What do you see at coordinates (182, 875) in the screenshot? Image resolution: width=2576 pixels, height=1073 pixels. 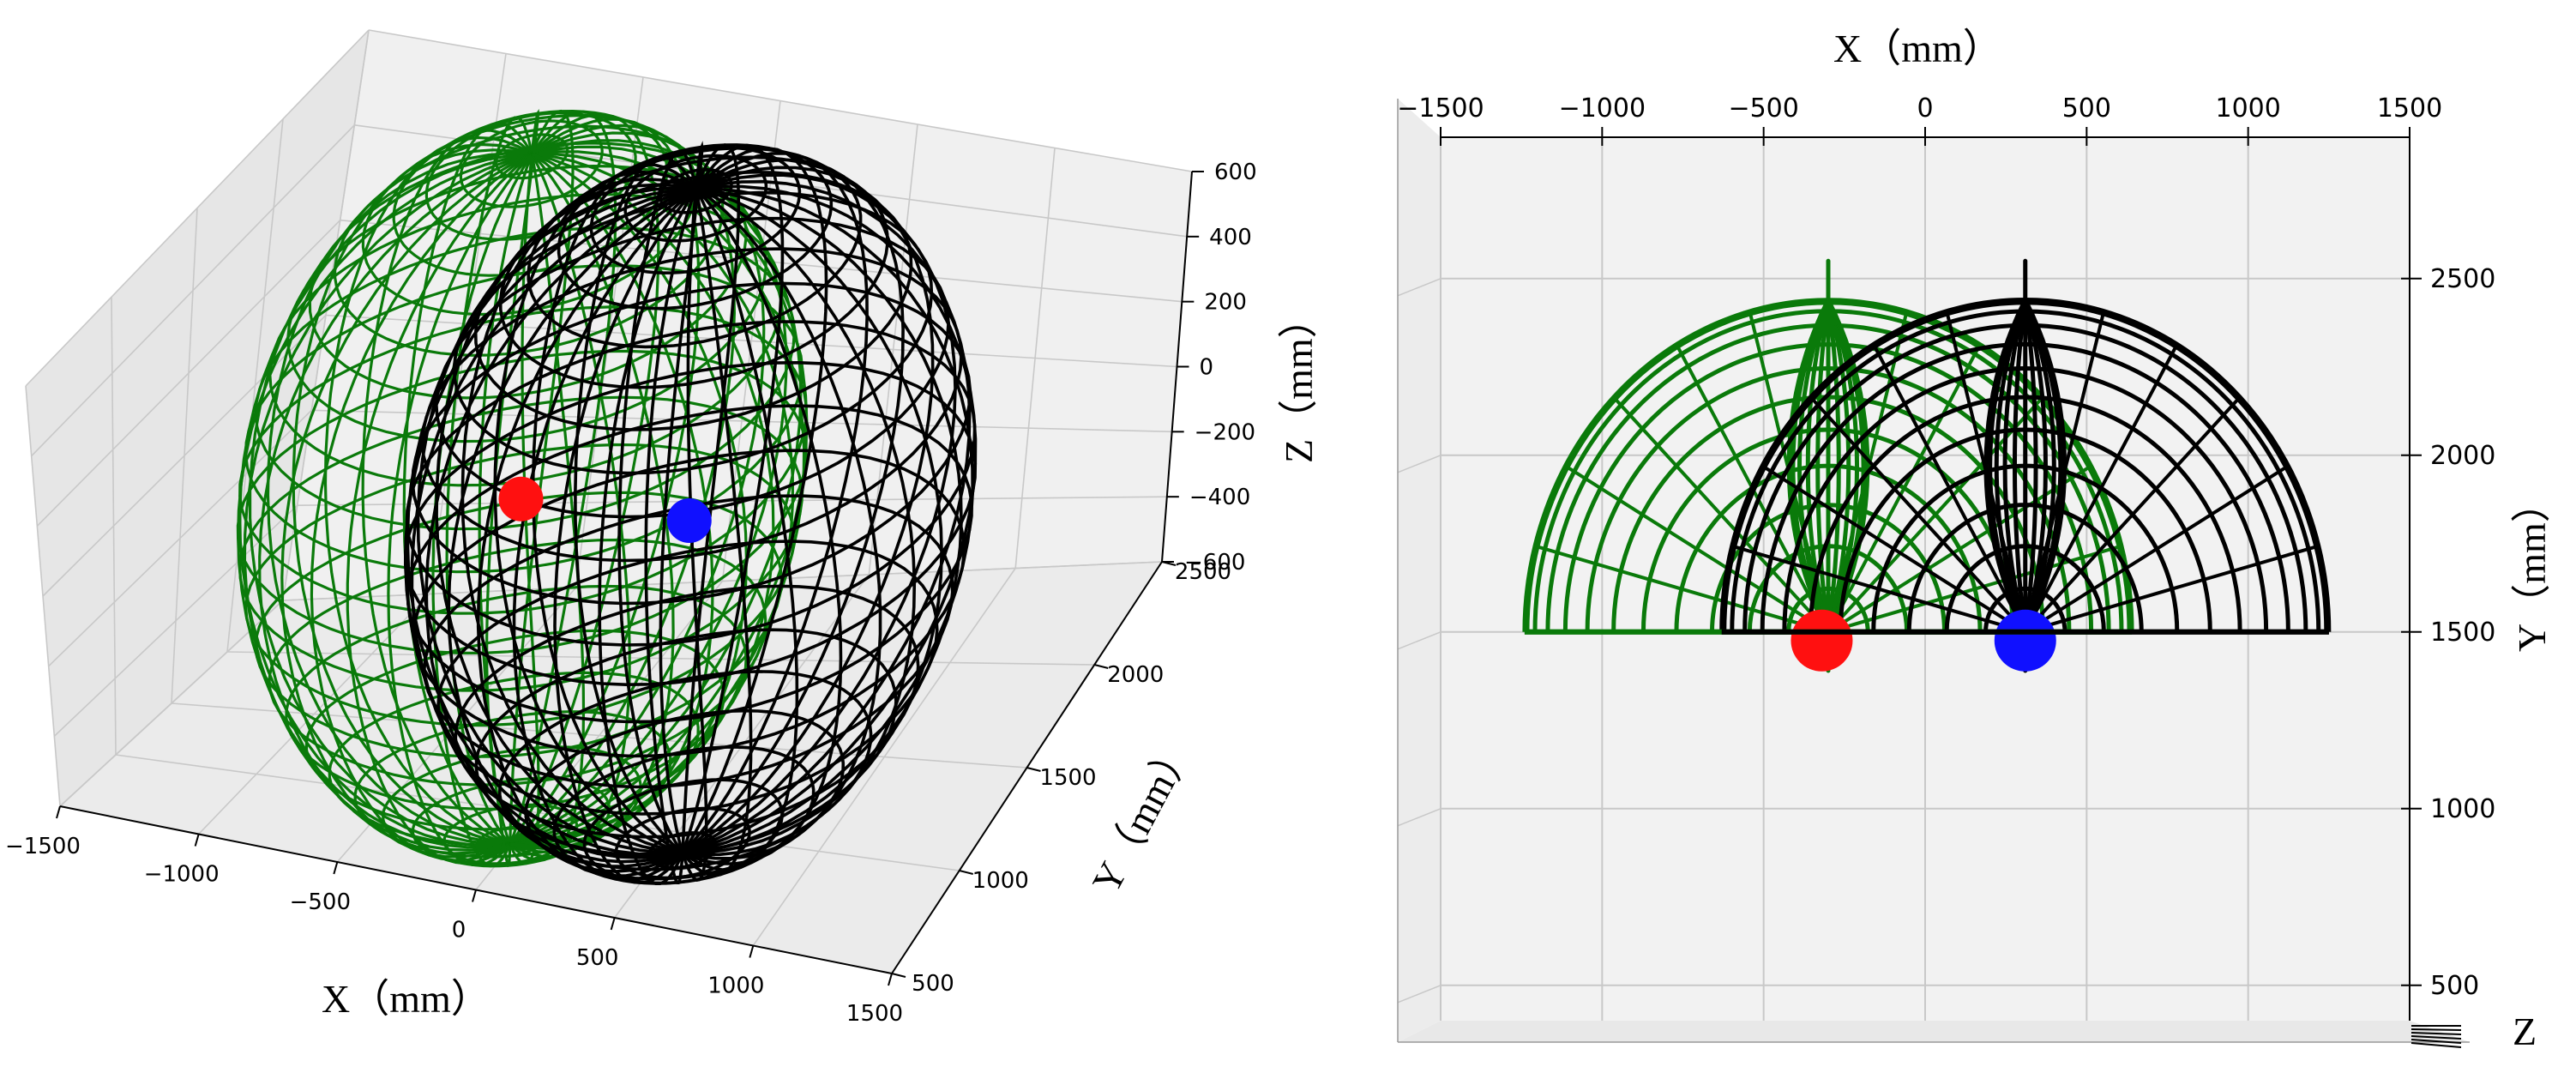 I see `left-x-tick-label: −1000` at bounding box center [182, 875].